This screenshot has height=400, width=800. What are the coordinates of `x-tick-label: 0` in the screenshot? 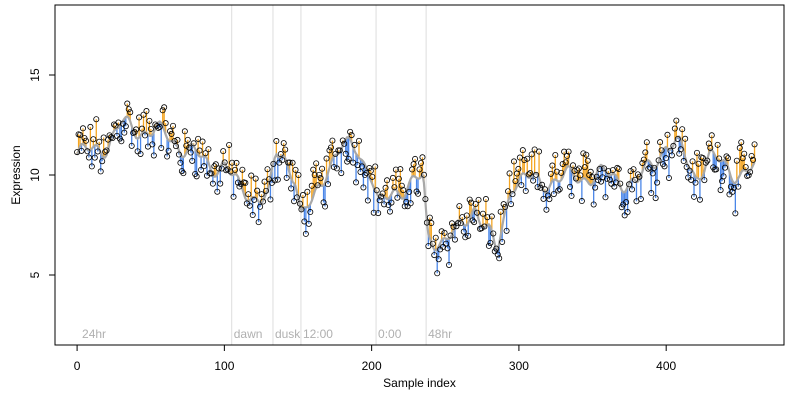 It's located at (77, 366).